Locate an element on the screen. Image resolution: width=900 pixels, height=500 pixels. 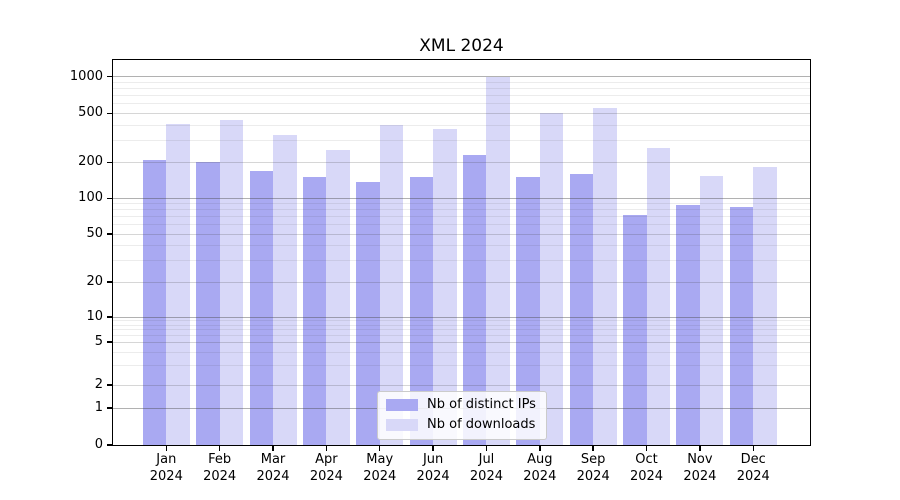
x-tick-label: Nov 2024 is located at coordinates (700, 468).